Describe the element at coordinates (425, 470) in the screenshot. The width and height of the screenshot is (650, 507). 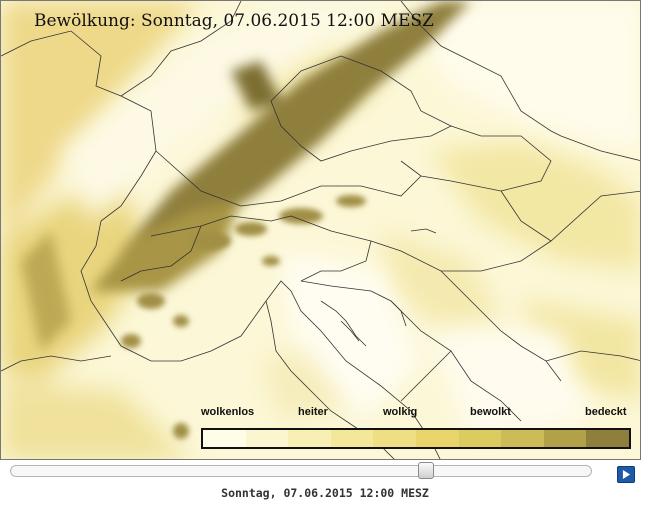
I see `time-slider-thumb` at that location.